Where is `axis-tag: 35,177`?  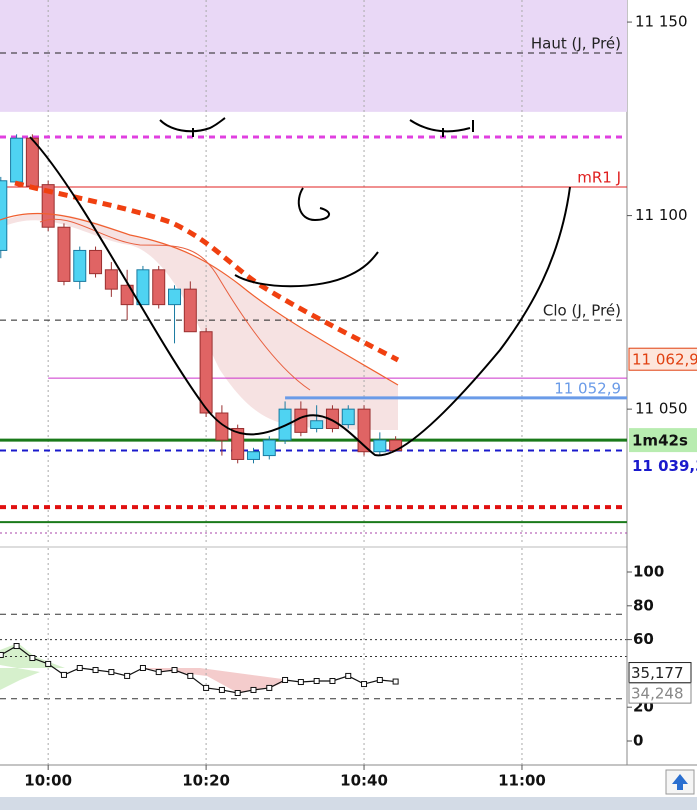
axis-tag: 35,177 is located at coordinates (657, 673).